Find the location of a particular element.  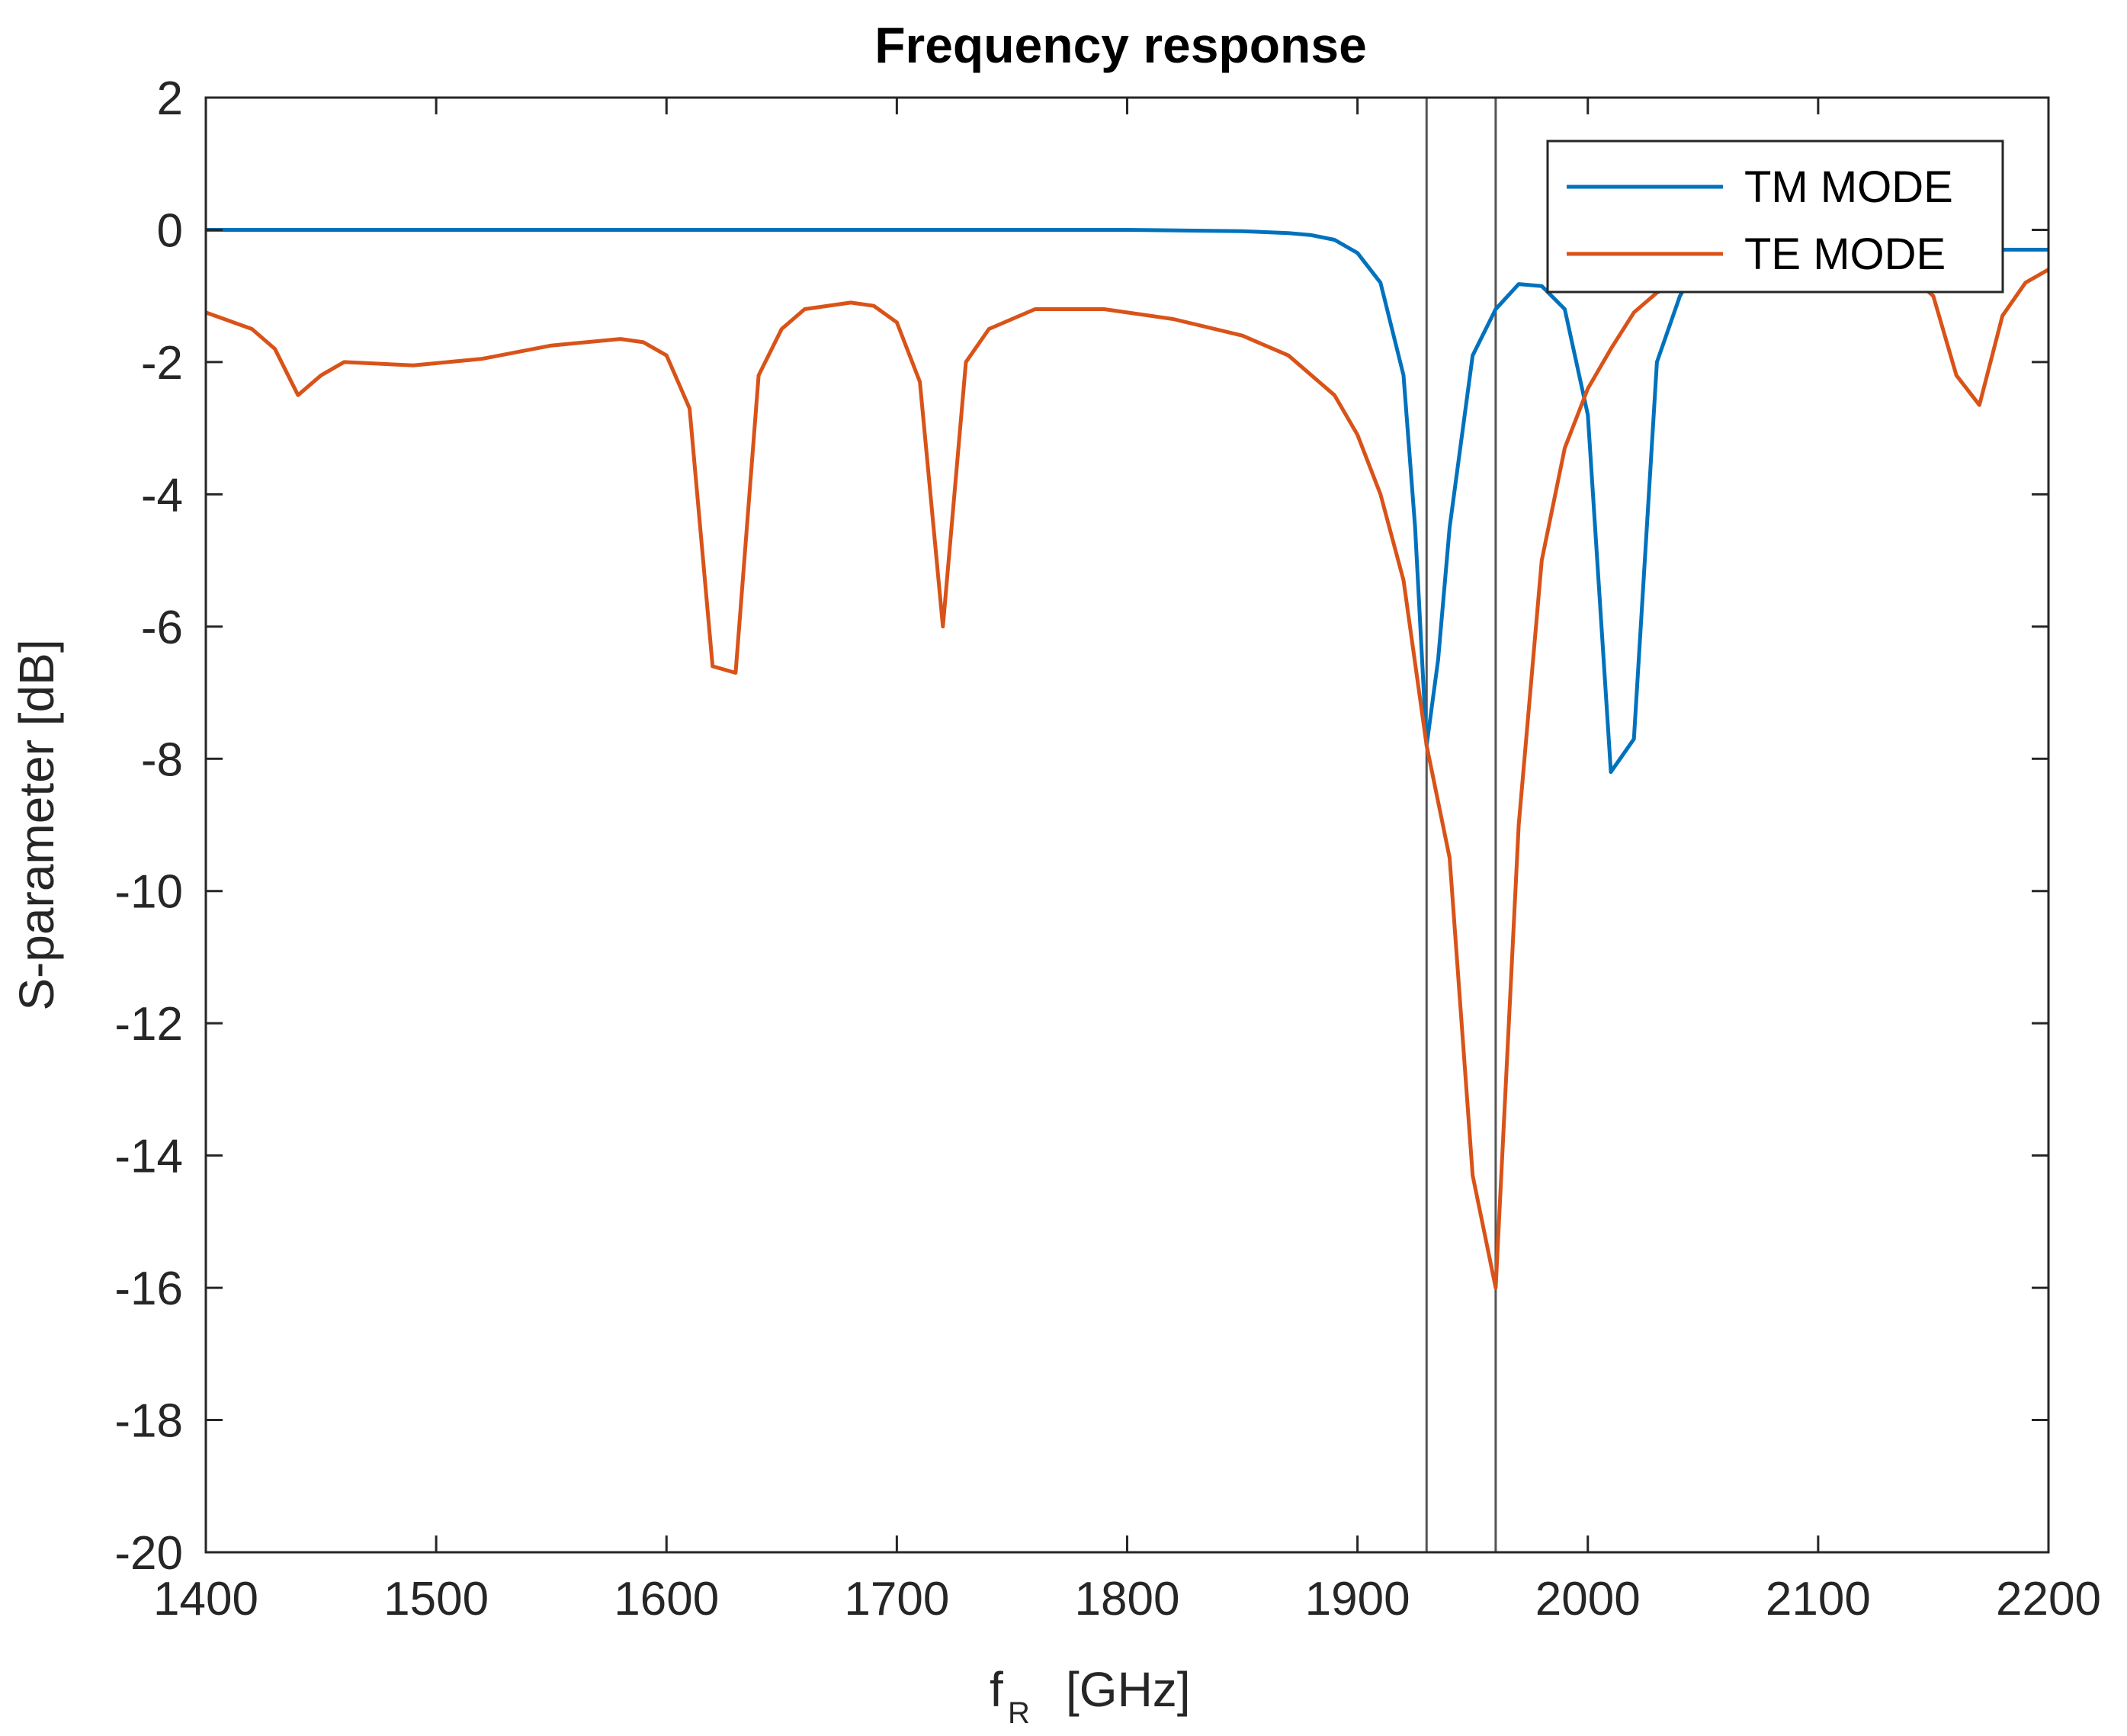

legend-label: TE MODE is located at coordinates (1845, 254).